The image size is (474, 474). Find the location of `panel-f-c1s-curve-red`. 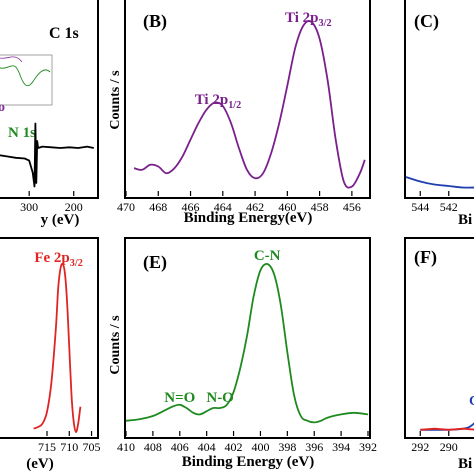

panel-f-c1s-curve-red is located at coordinates (447, 429).